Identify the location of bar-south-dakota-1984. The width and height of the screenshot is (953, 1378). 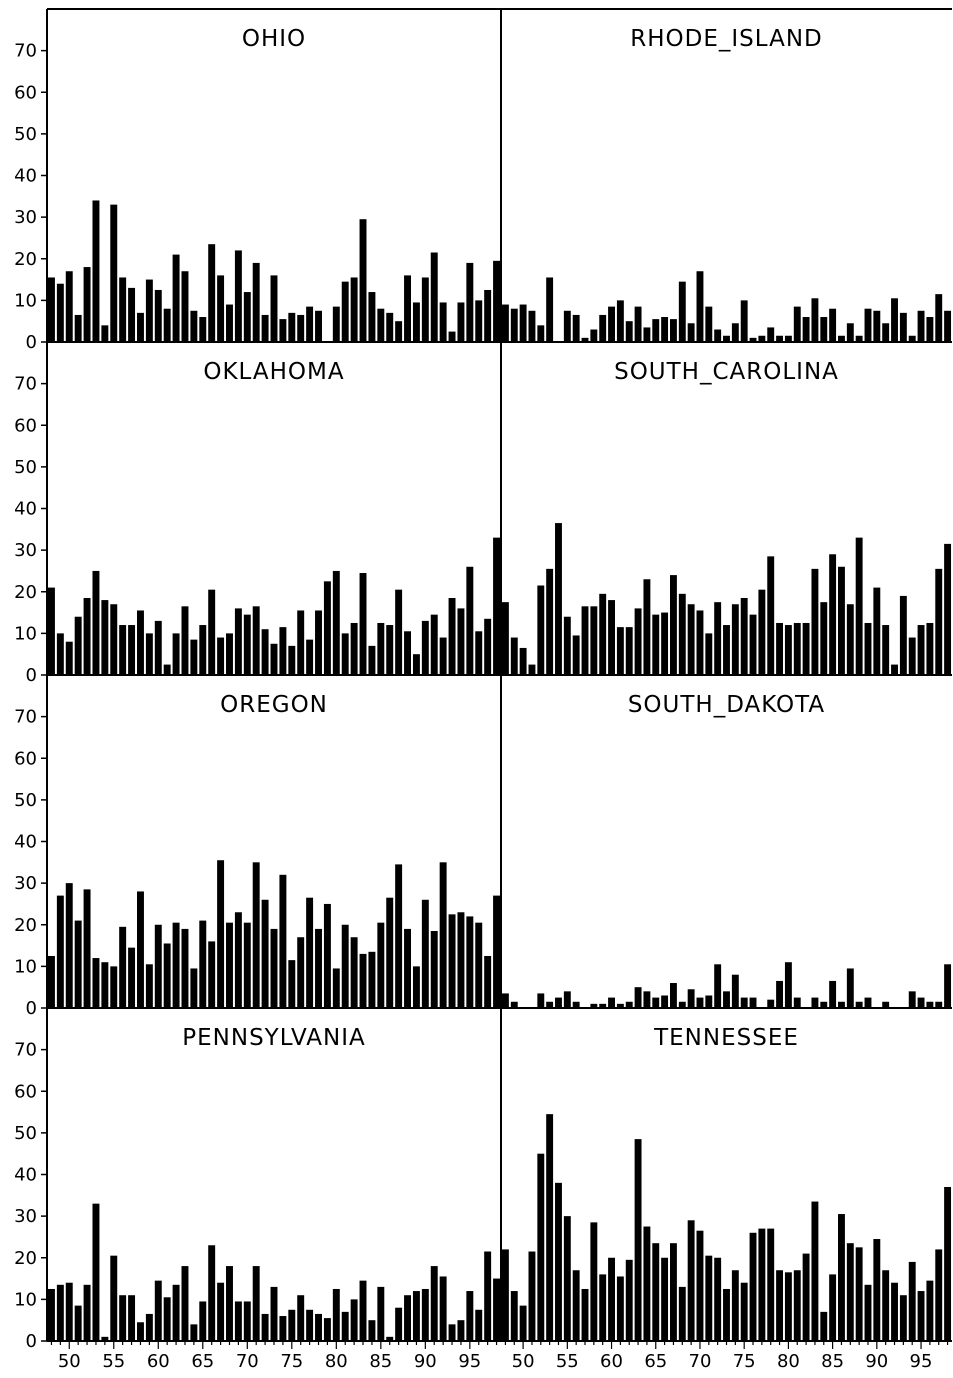
(824, 1004).